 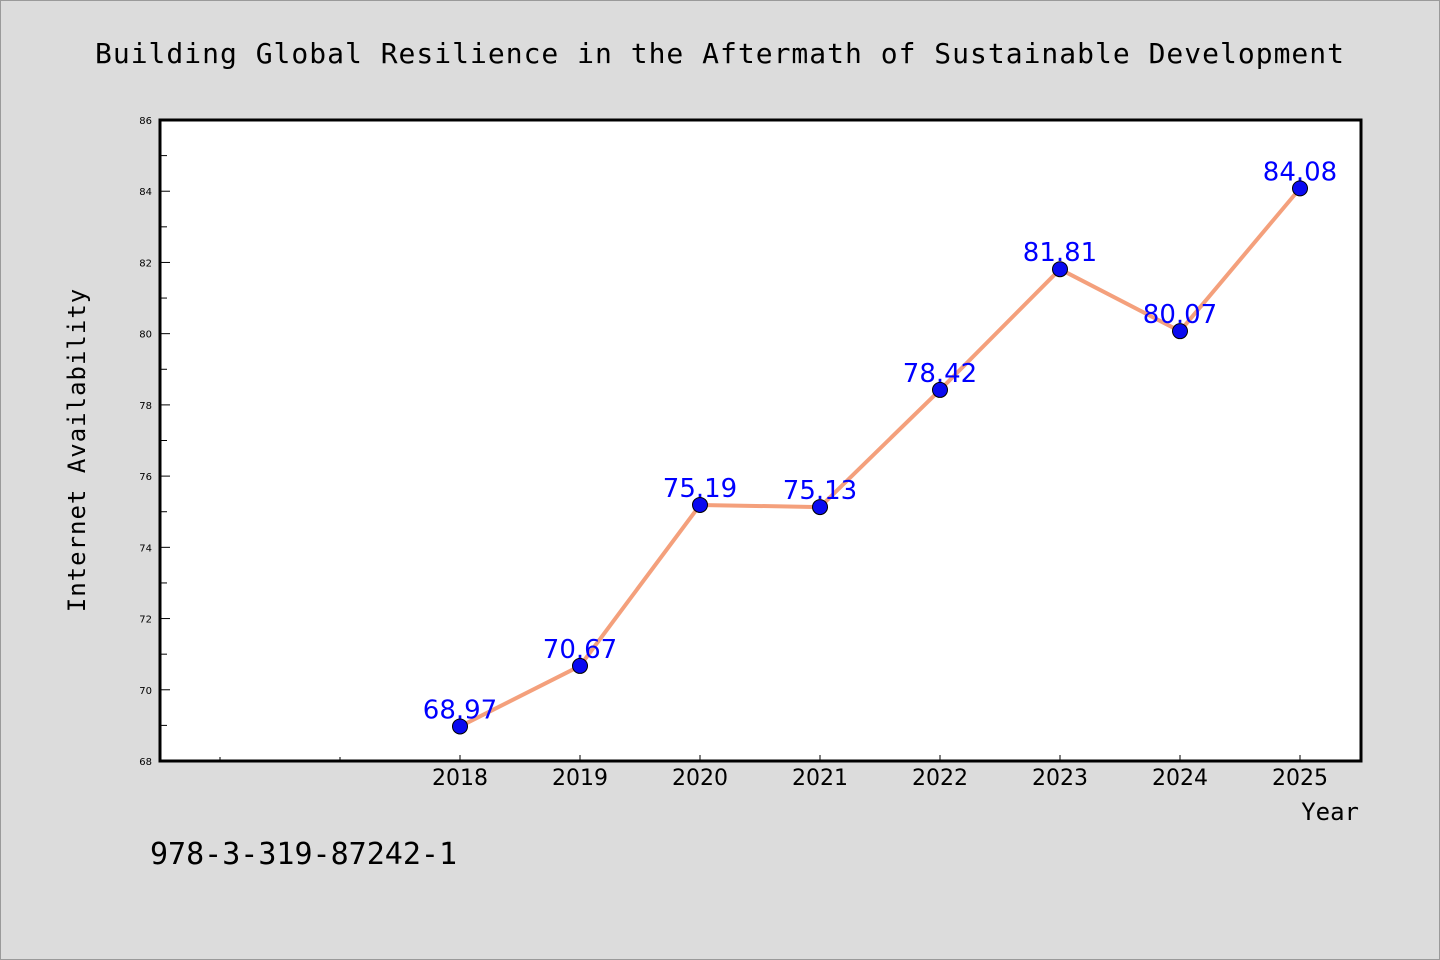 What do you see at coordinates (1300, 778) in the screenshot?
I see `x-tick-label: 2025` at bounding box center [1300, 778].